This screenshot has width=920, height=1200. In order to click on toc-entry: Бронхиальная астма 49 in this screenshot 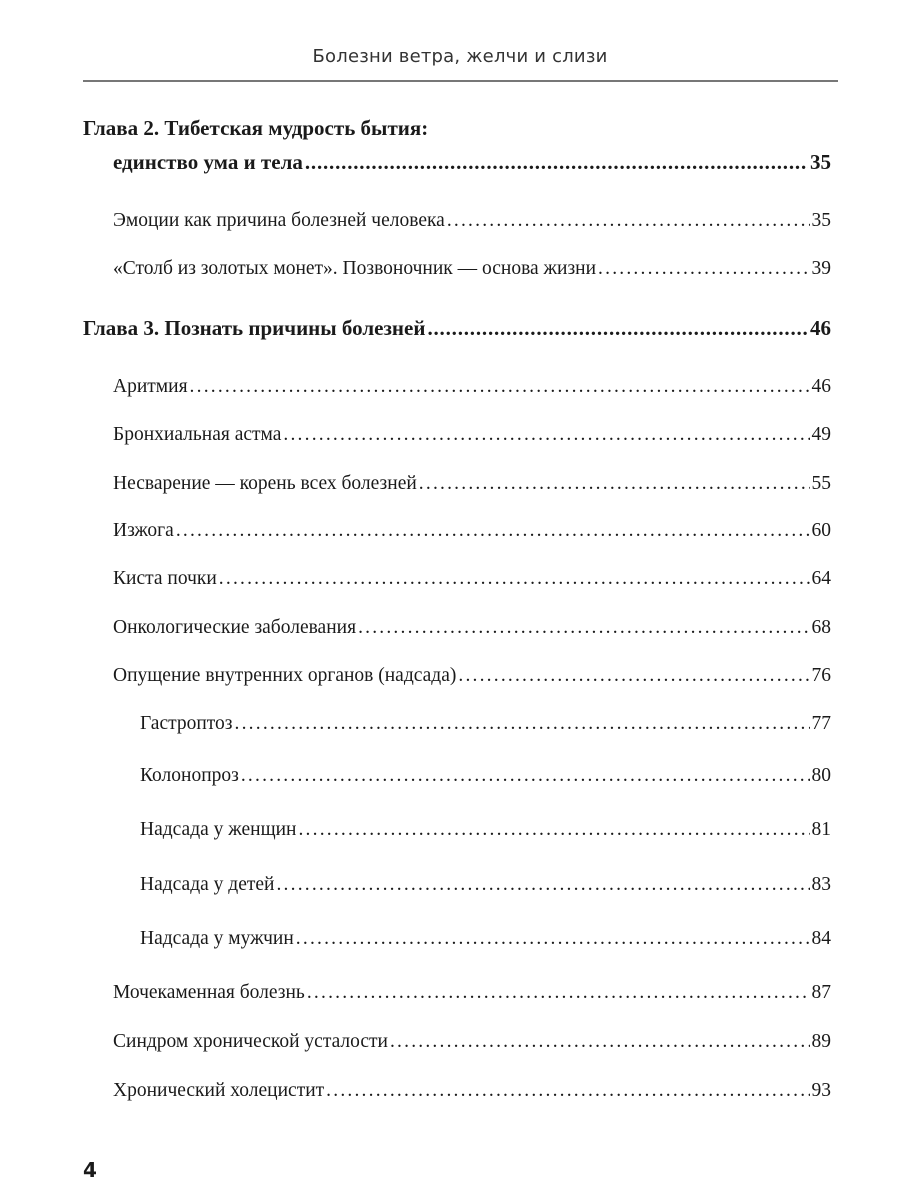, I will do `click(472, 435)`.